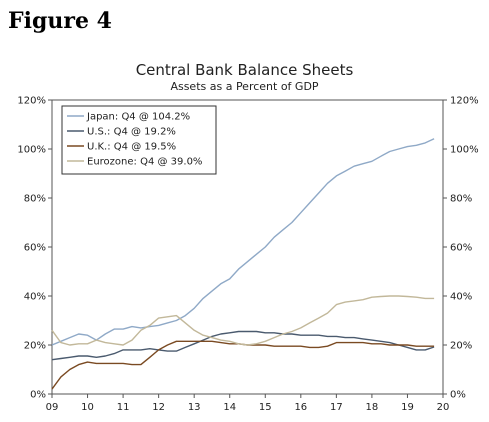 The image size is (489, 422). I want to click on y-tick-label-right: 80%, so click(461, 199).